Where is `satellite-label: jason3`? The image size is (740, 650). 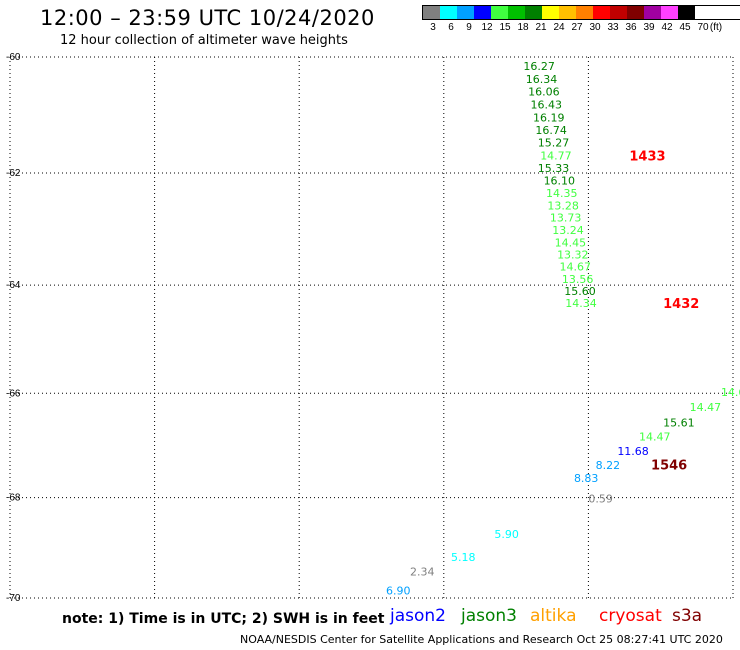 satellite-label: jason3 is located at coordinates (489, 616).